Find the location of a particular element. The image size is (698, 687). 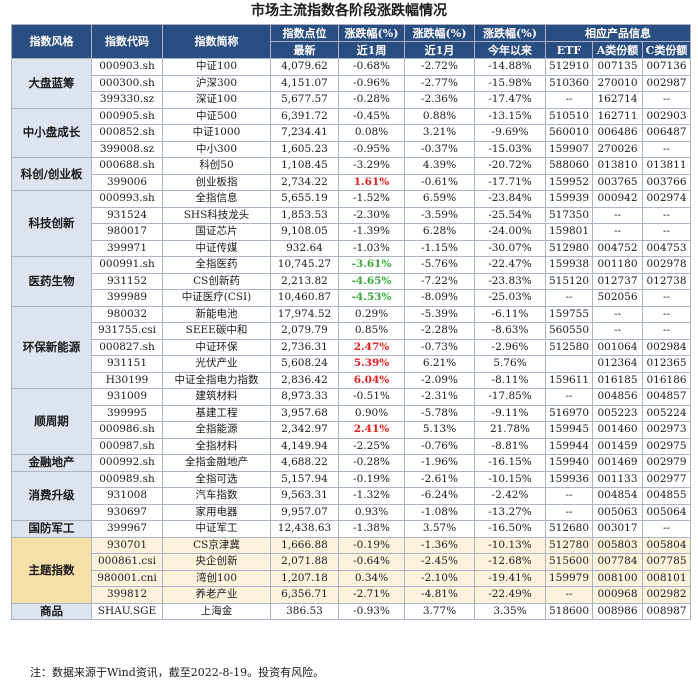

change-week: -1.39% is located at coordinates (371, 232).